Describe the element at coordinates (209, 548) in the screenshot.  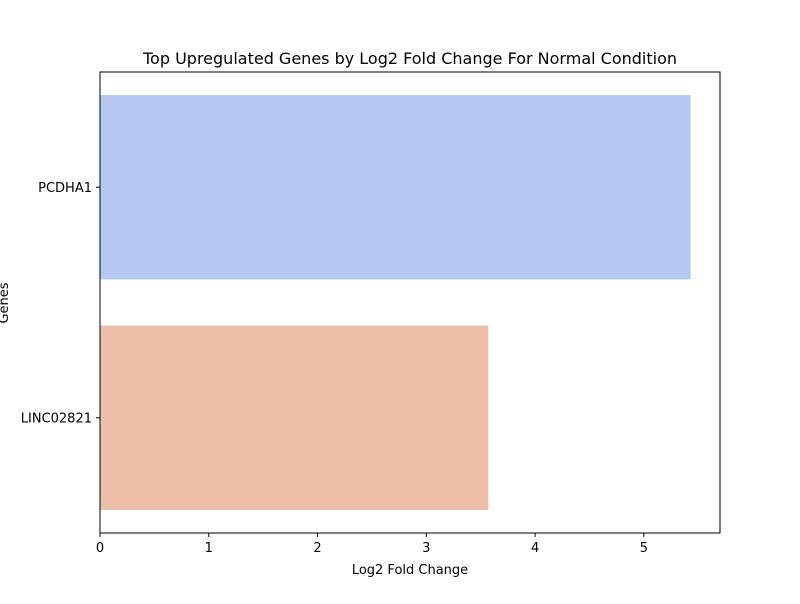
I see `x-tick-label: 1` at that location.